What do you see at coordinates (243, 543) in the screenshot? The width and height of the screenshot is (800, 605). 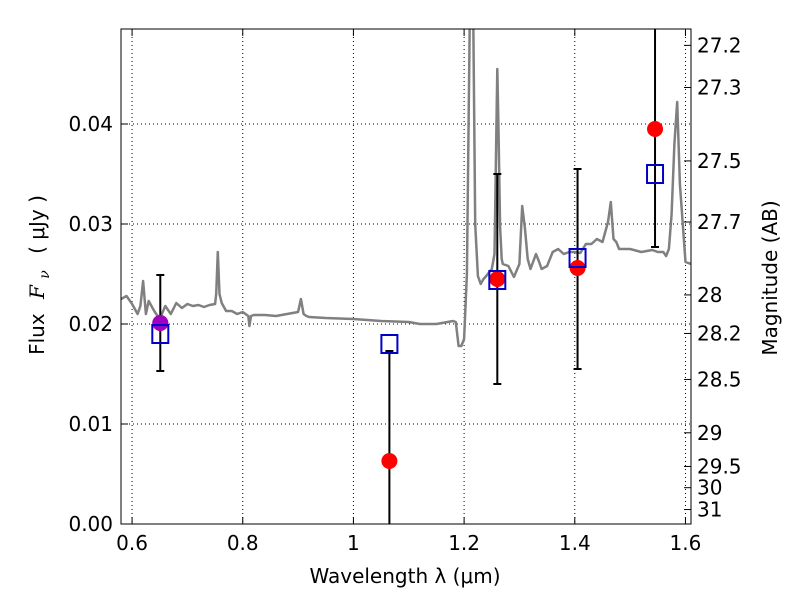 I see `x-tick-label: 0.8` at bounding box center [243, 543].